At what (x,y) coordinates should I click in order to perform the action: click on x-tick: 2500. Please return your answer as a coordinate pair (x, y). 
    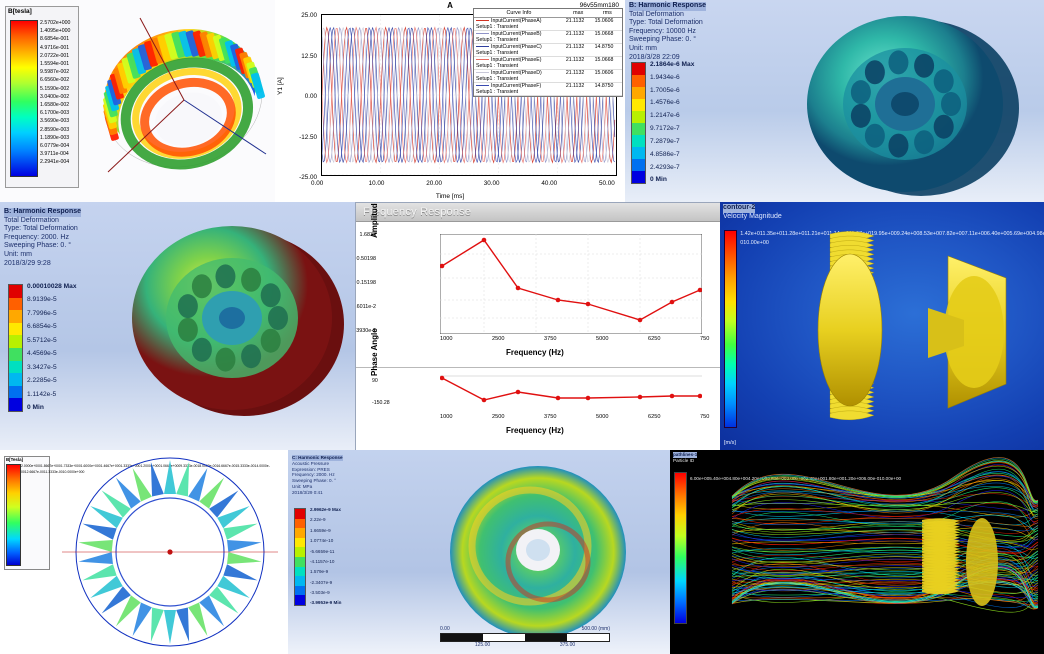
    Looking at the image, I should click on (498, 417).